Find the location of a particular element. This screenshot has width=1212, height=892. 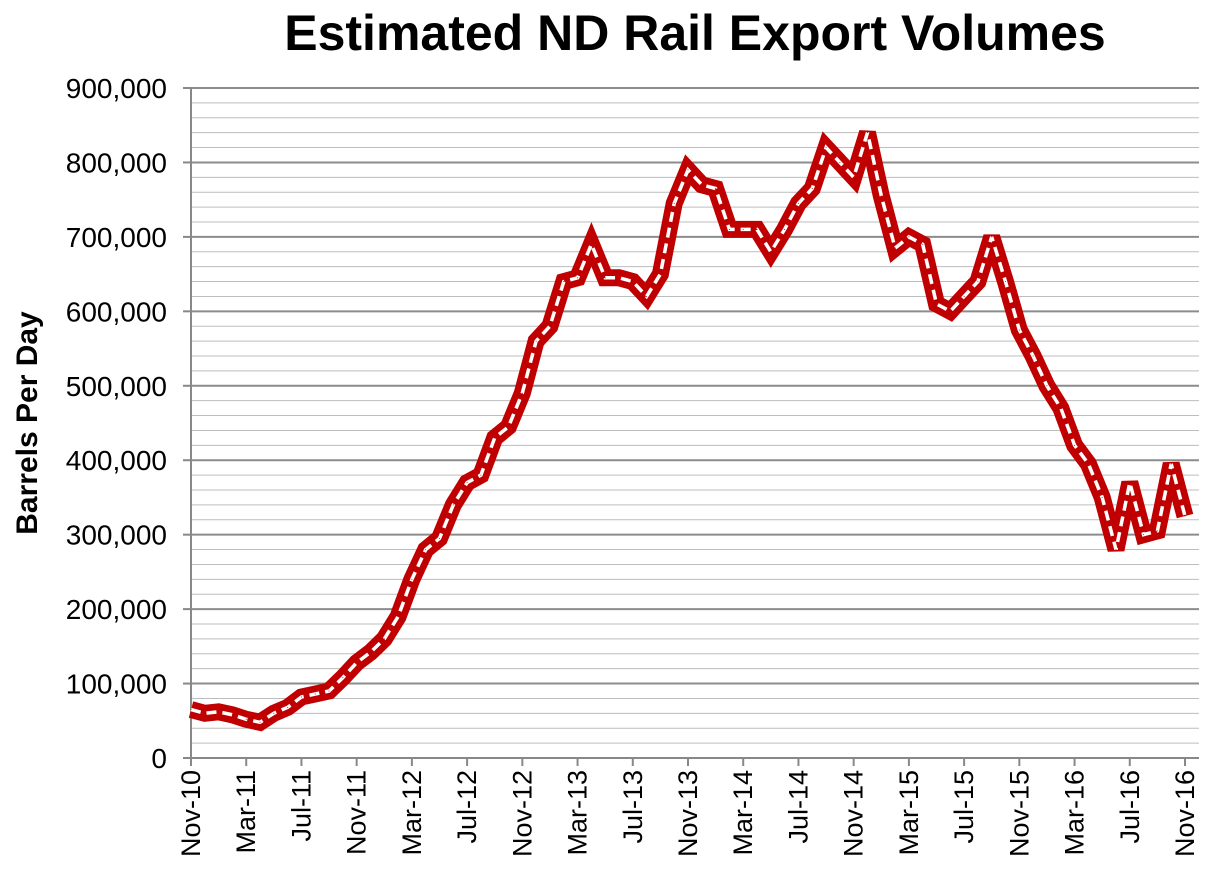

x-tick-label: Nov-16 is located at coordinates (1185, 813).